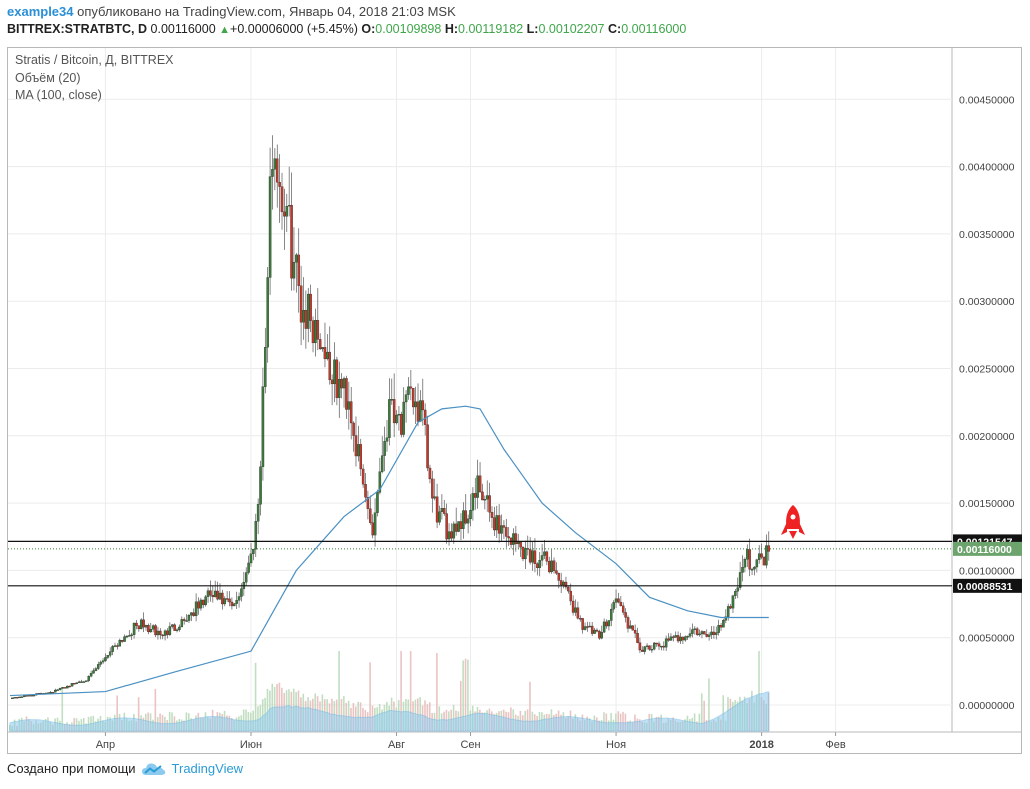 This screenshot has height=789, width=1030. Describe the element at coordinates (616, 745) in the screenshot. I see `x-tick-label: Ноя` at that location.